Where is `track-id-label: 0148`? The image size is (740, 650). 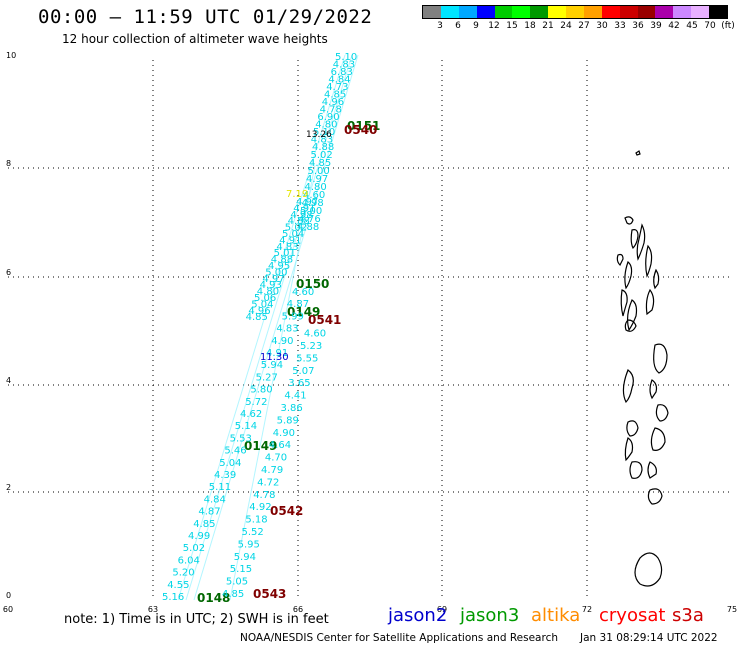
track-id-label: 0148 is located at coordinates (213, 598).